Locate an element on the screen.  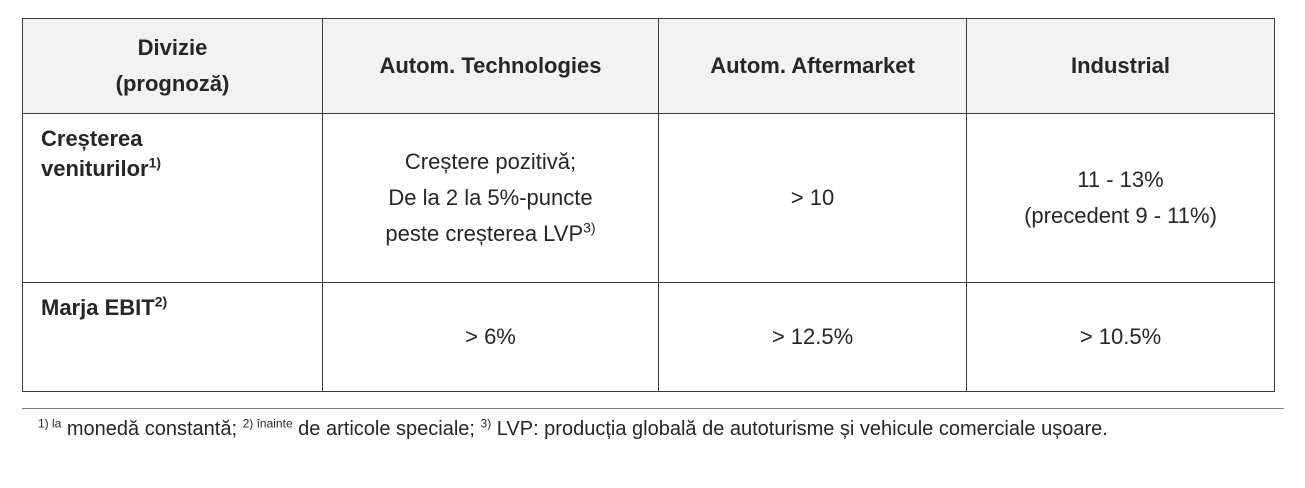
header-industrial: Industrial is located at coordinates (1120, 66).